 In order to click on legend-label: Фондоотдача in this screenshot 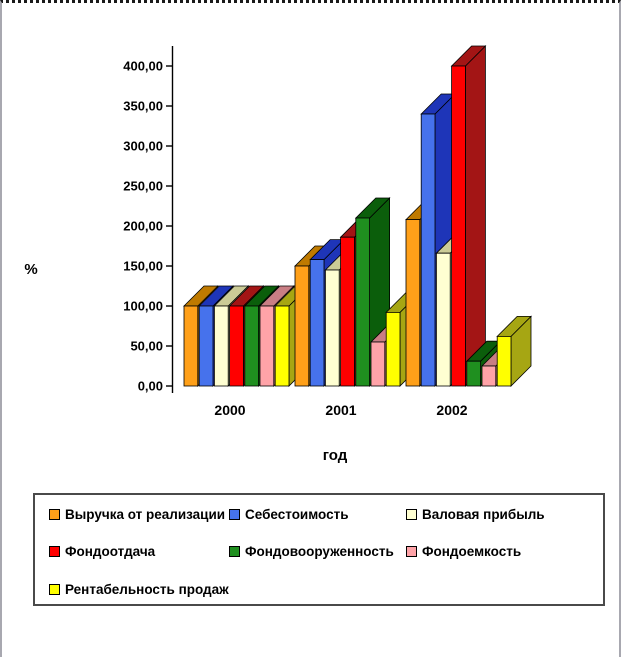, I will do `click(110, 551)`.